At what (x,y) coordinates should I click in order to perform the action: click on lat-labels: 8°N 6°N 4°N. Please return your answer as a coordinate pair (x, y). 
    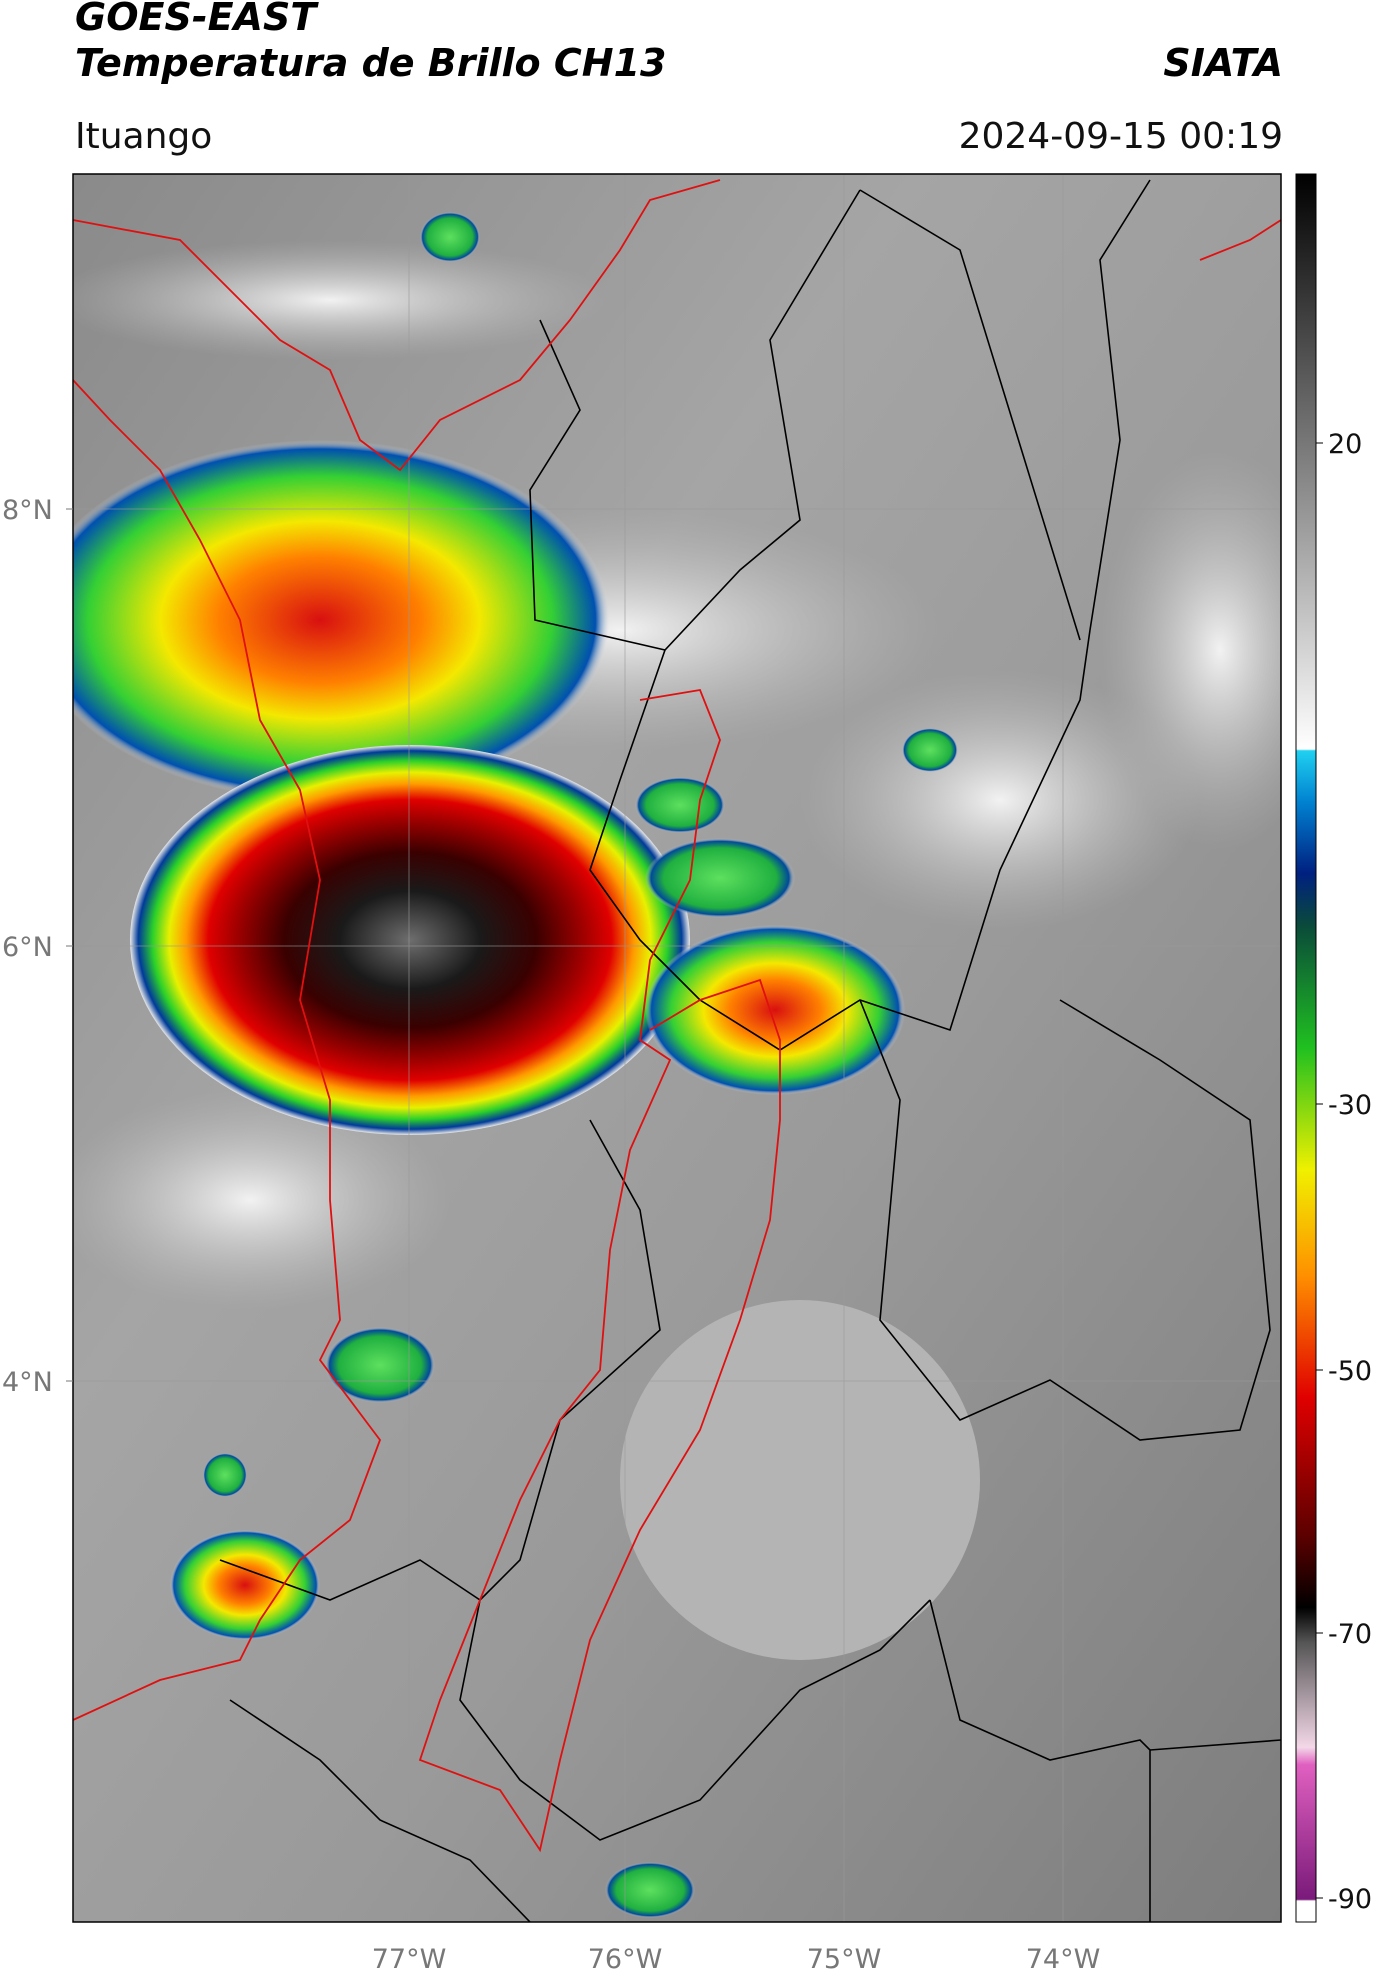
    Looking at the image, I should click on (37, 946).